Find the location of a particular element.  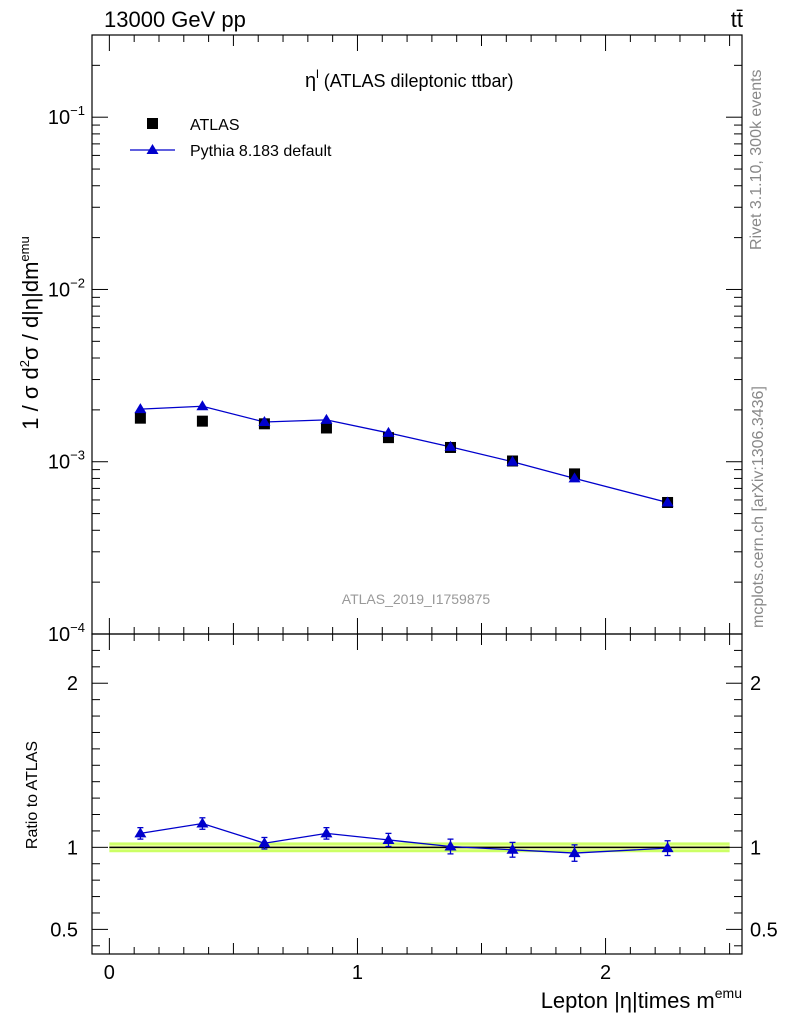

main-y-tick-label: 10⁻¹ is located at coordinates (66, 116).